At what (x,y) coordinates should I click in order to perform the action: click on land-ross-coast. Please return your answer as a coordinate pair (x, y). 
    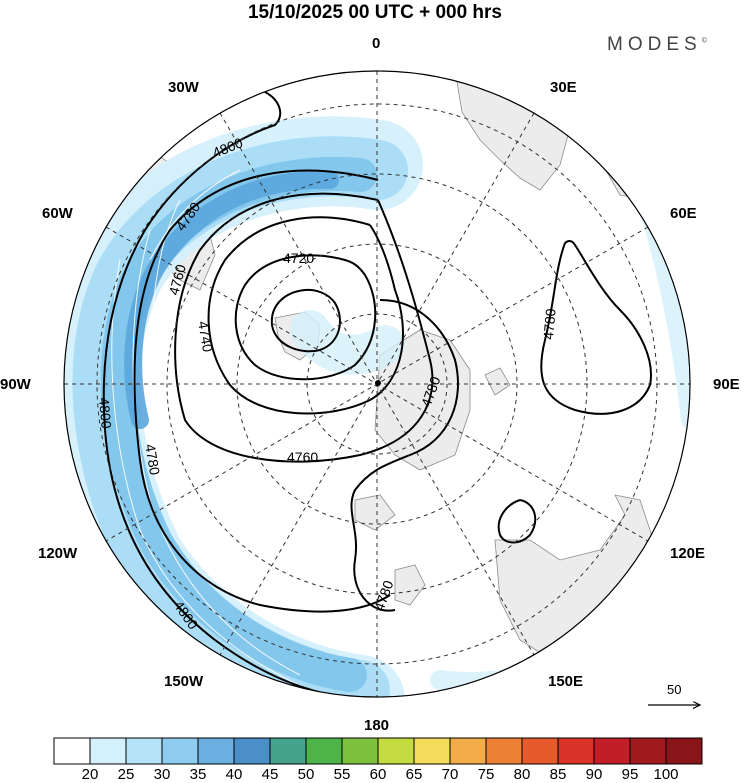
    Looking at the image, I should click on (375, 512).